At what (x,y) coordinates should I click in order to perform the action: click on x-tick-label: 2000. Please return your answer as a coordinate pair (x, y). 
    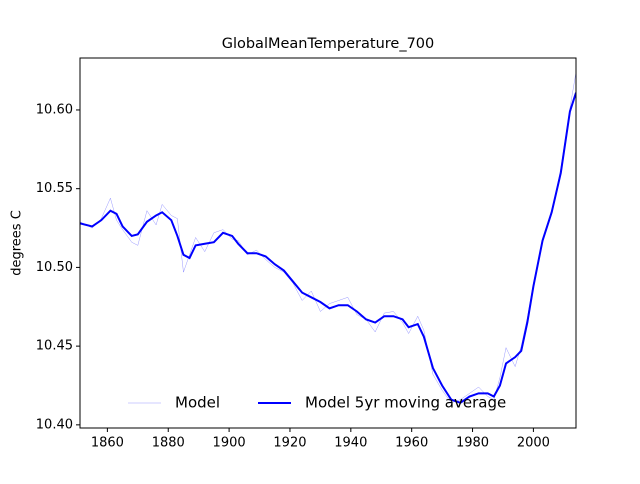
    Looking at the image, I should click on (533, 443).